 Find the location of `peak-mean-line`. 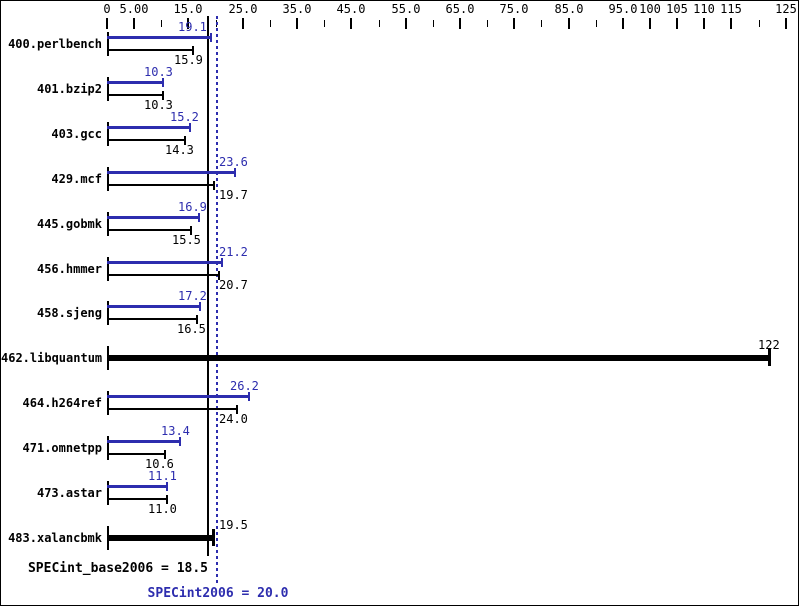

peak-mean-line is located at coordinates (217, 300).